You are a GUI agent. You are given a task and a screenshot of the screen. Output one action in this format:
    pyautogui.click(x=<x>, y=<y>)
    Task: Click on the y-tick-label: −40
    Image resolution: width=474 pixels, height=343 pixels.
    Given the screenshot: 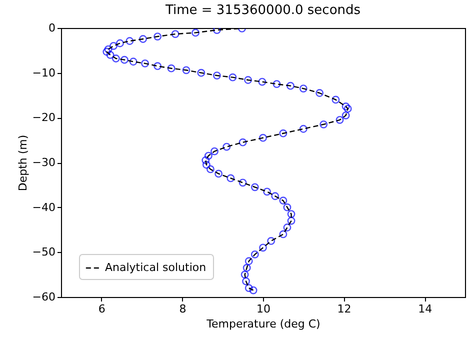 What is the action you would take?
    pyautogui.click(x=44, y=207)
    